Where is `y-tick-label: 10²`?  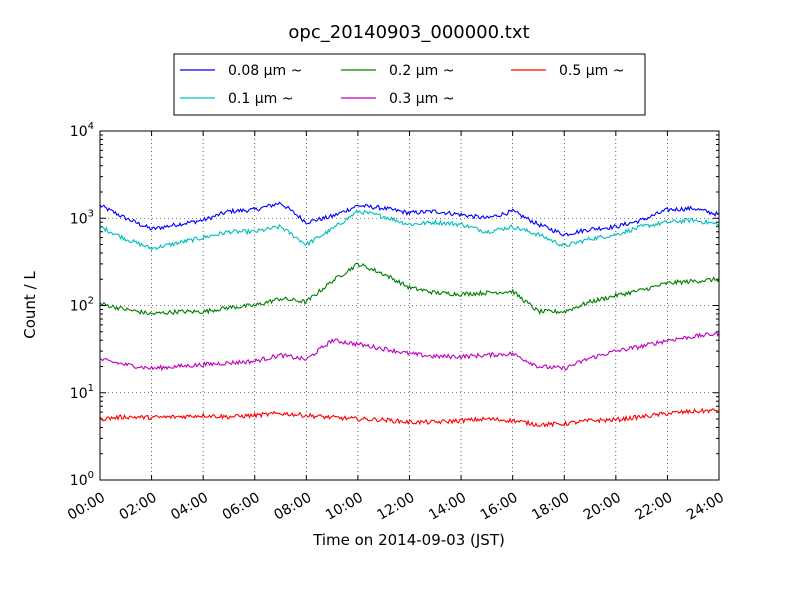
y-tick-label: 10² is located at coordinates (82, 305).